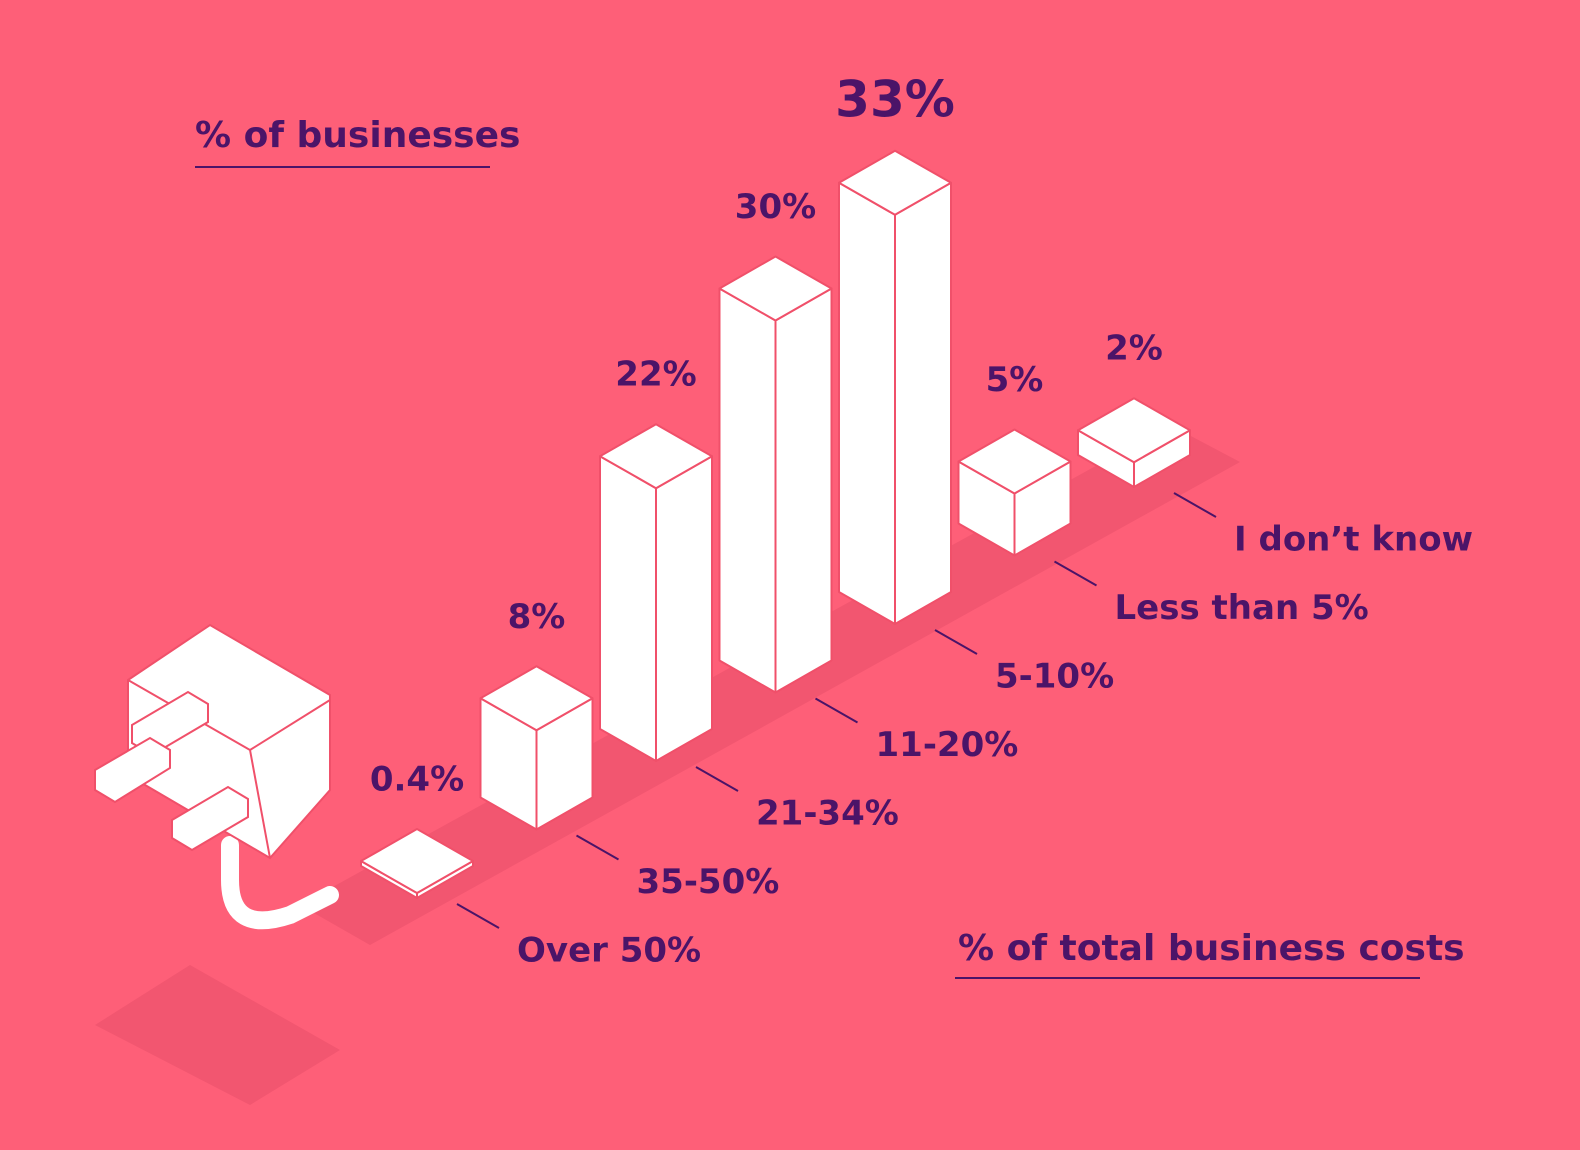  Describe the element at coordinates (537, 617) in the screenshot. I see `value-label: 8%` at that location.